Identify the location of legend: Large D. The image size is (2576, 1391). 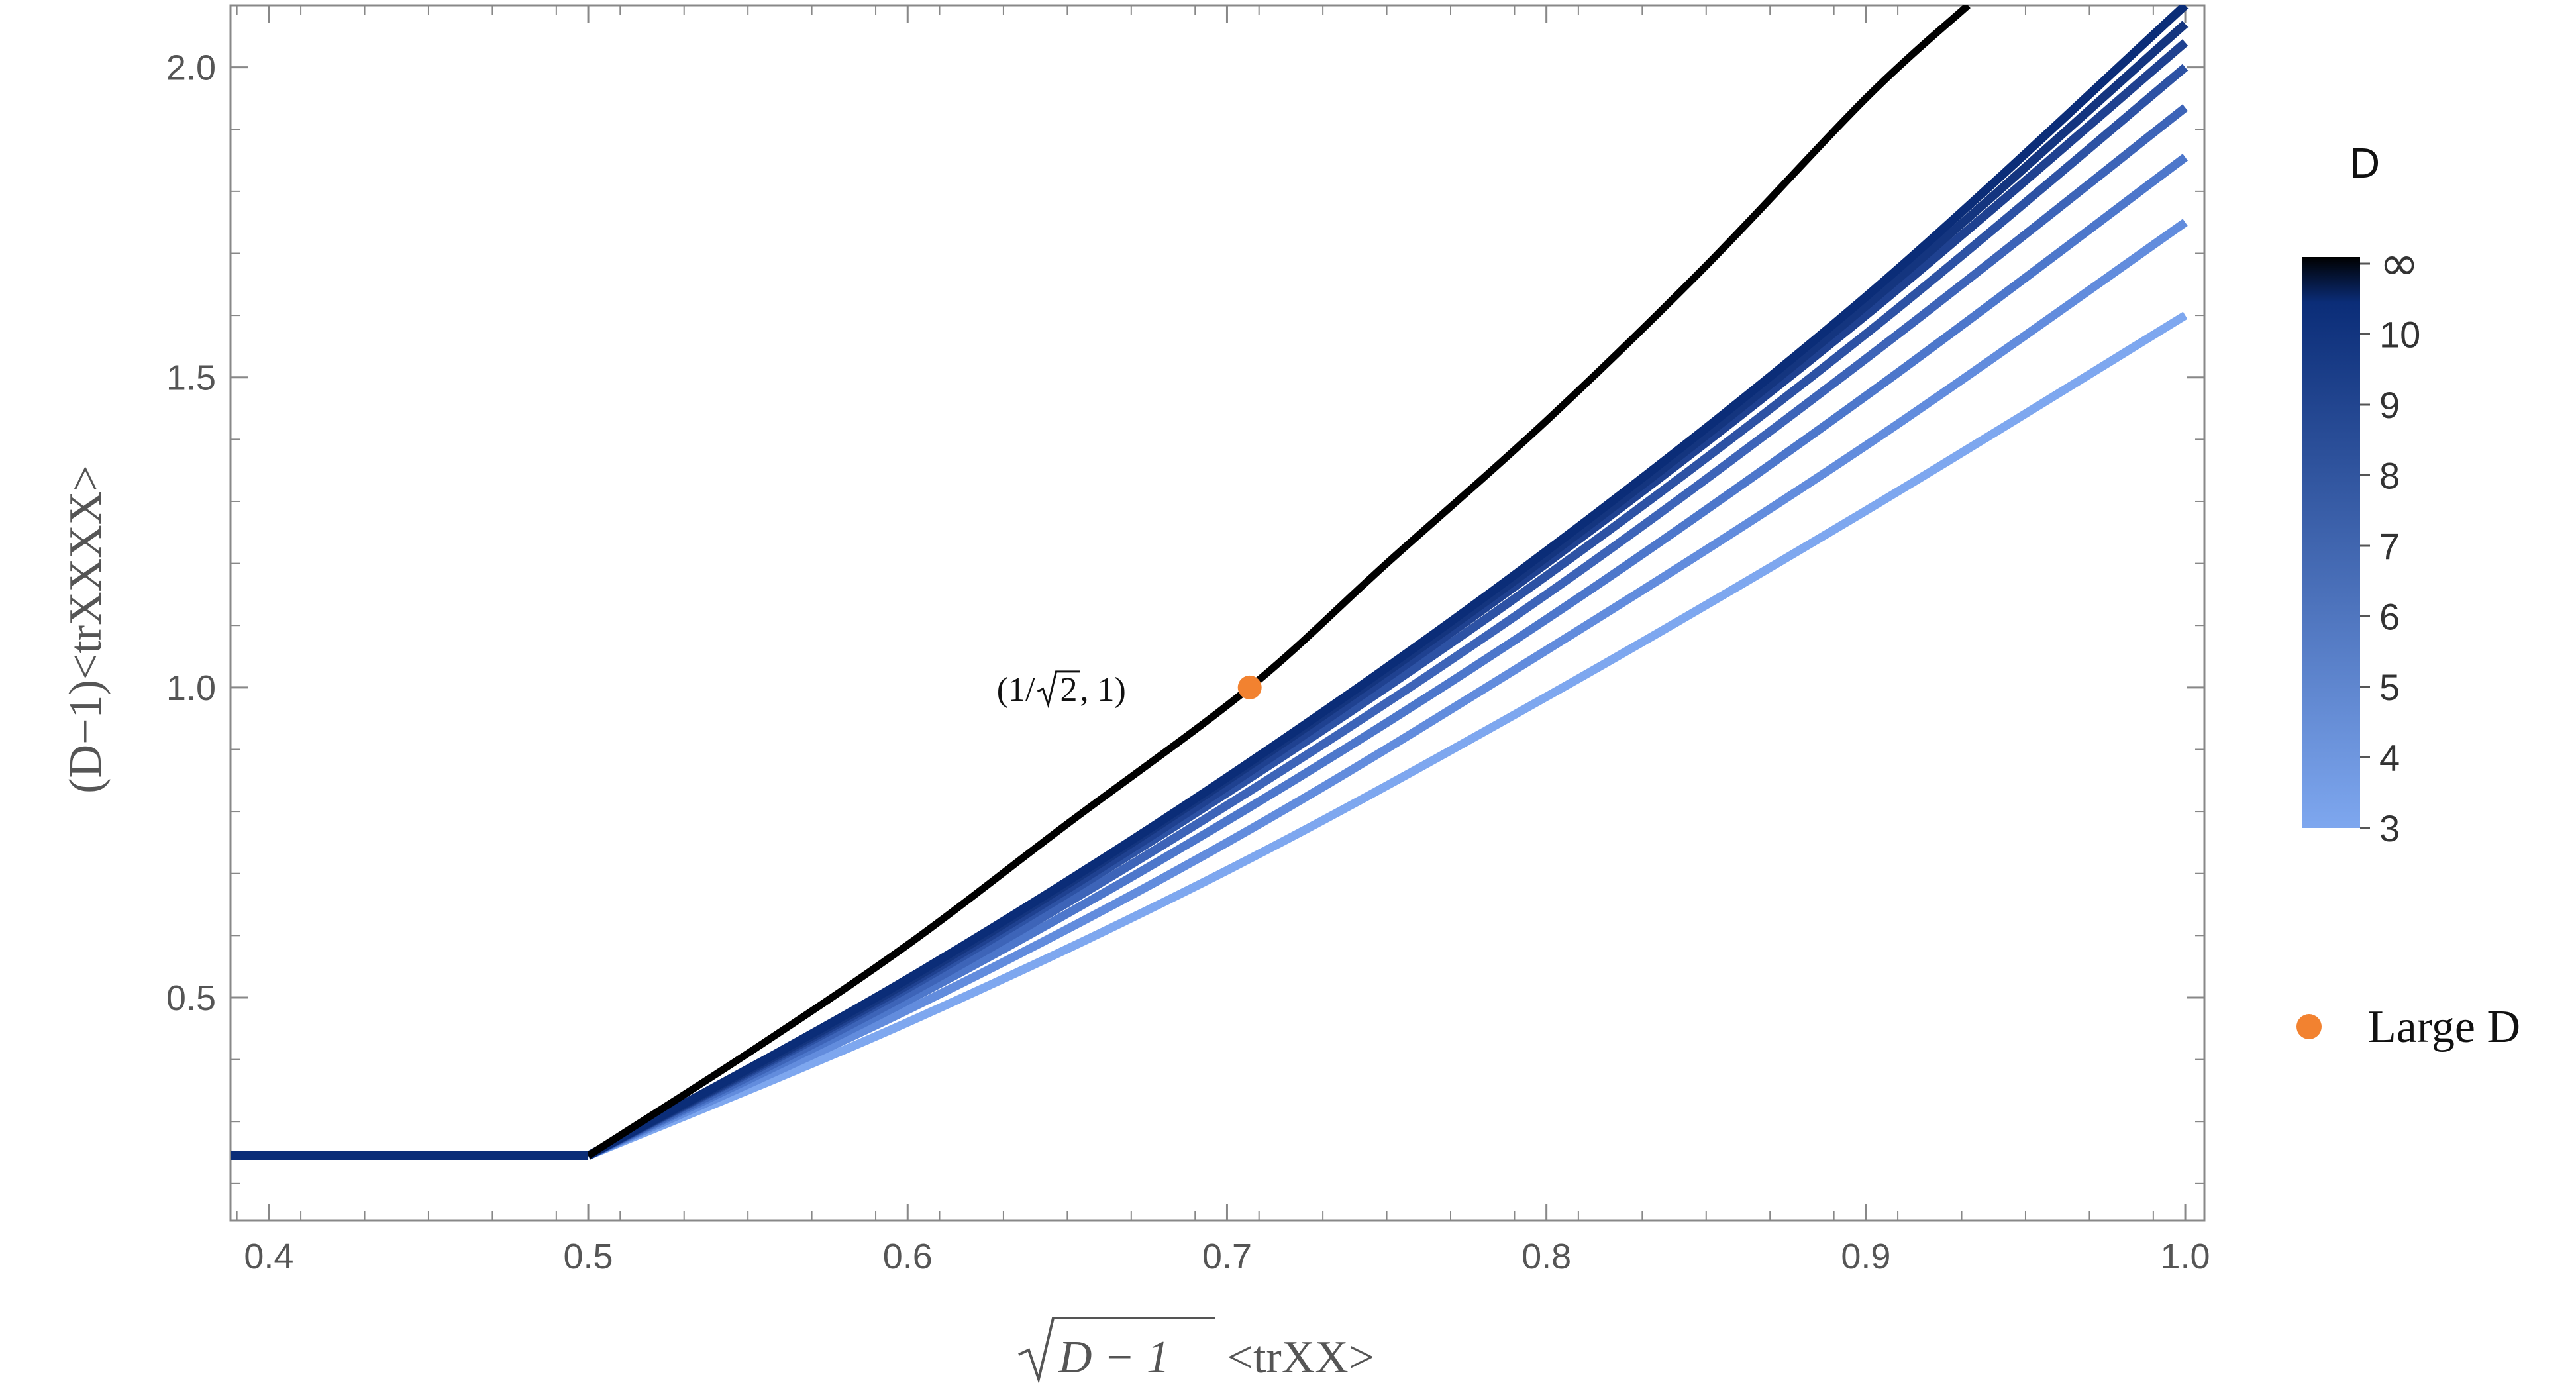
(2408, 1027).